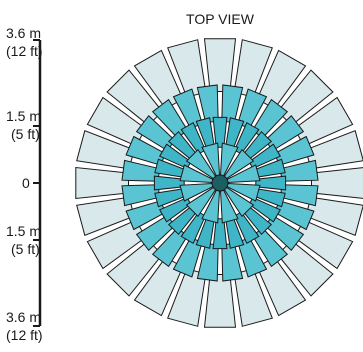  I want to click on sensor-center, so click(220, 183).